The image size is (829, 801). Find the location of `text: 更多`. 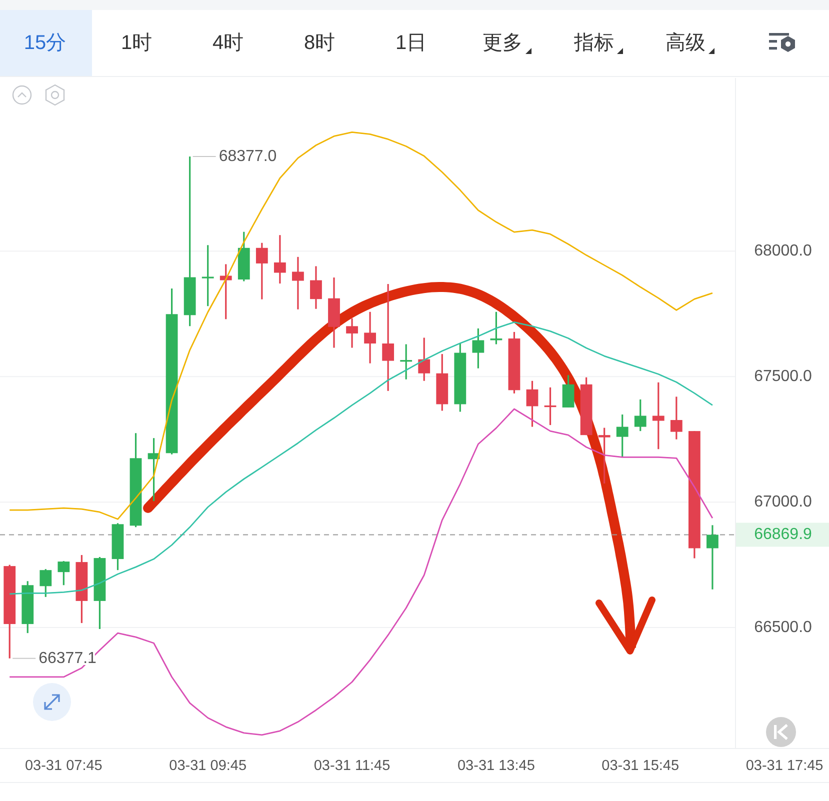

text: 更多 is located at coordinates (502, 43).